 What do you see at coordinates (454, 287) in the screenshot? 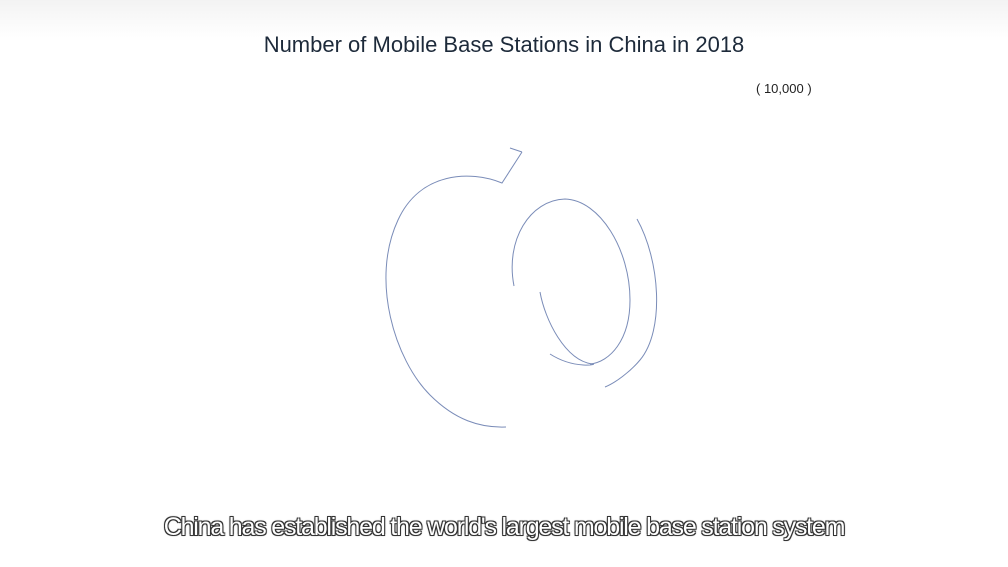
I see `outer-arc` at bounding box center [454, 287].